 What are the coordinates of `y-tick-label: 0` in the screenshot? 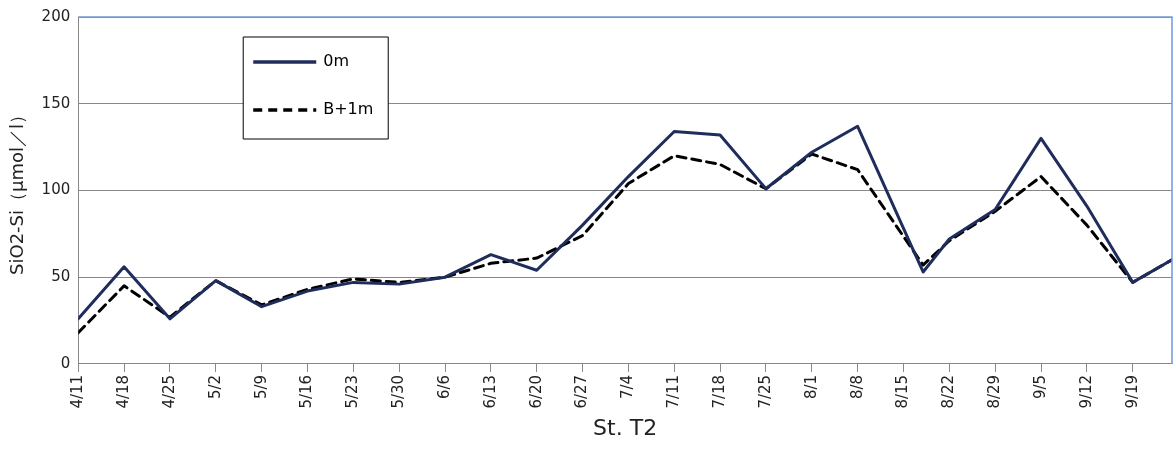 It's located at (65, 362).